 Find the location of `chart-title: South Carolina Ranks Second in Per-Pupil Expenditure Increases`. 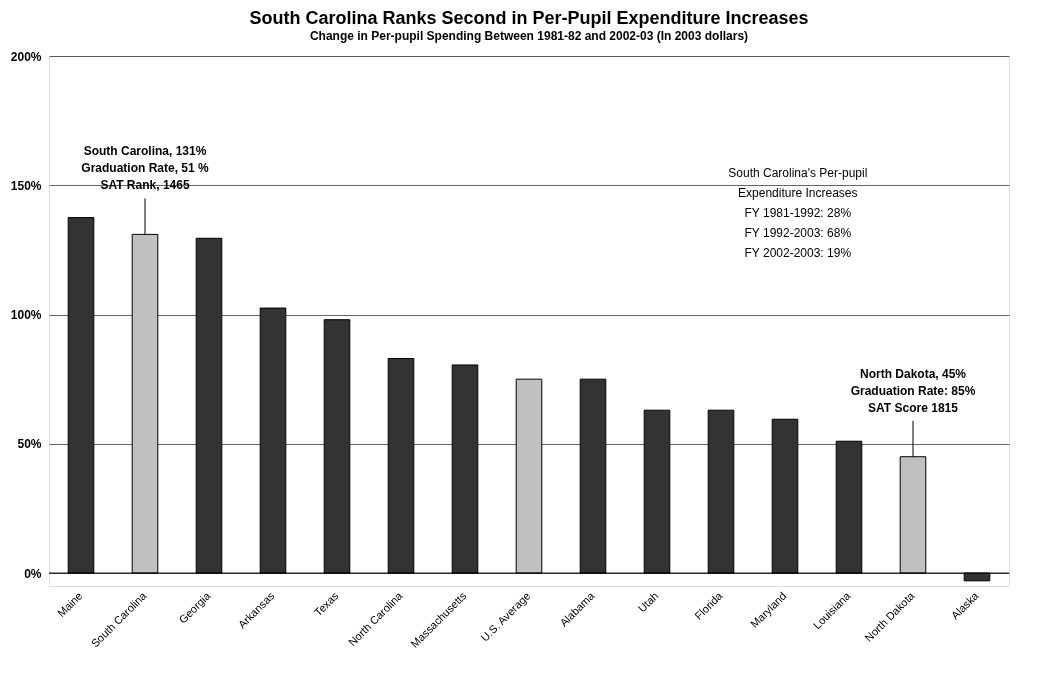

chart-title: South Carolina Ranks Second in Per-Pupil Expenditure Increases is located at coordinates (529, 18).